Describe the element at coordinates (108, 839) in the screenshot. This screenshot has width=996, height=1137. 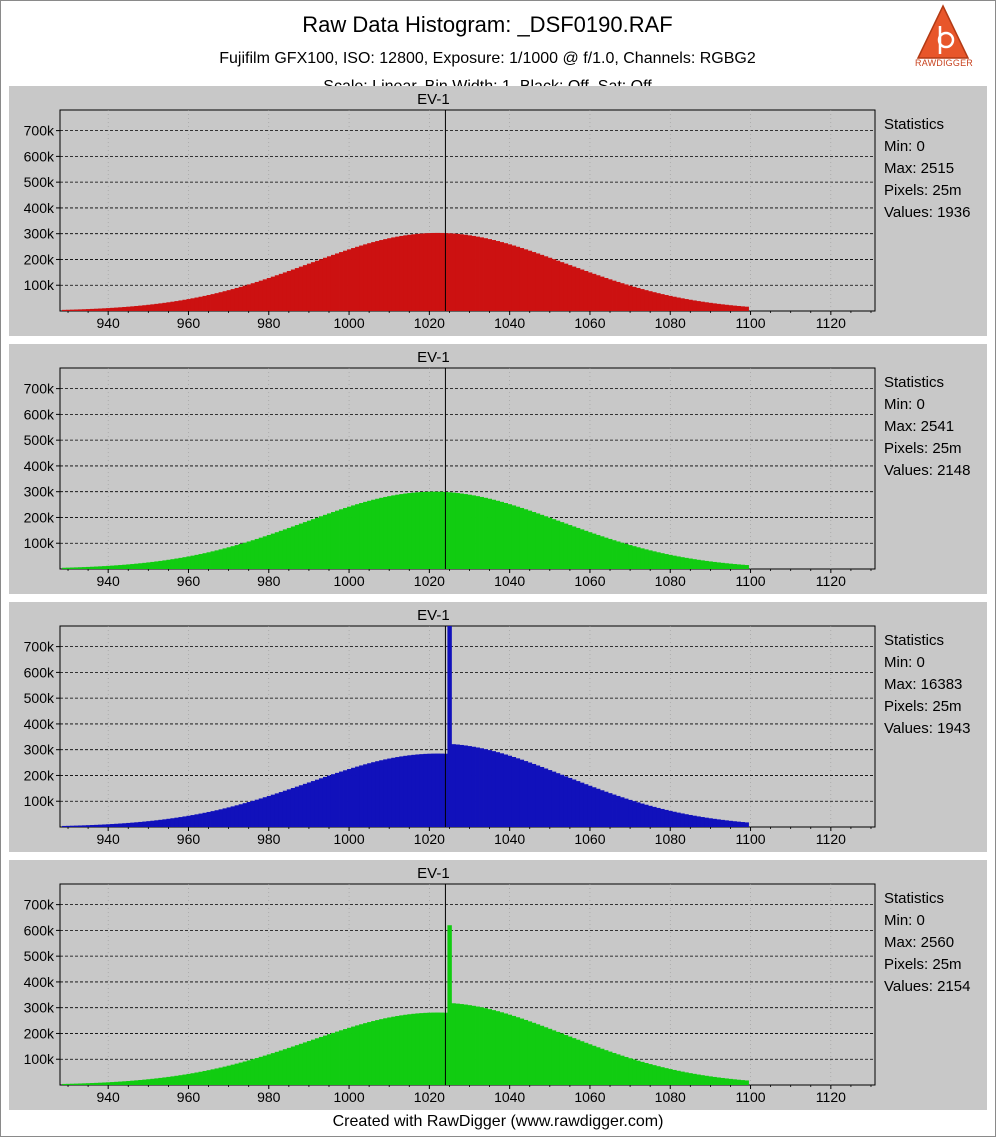
I see `x-tick-label: 940` at that location.